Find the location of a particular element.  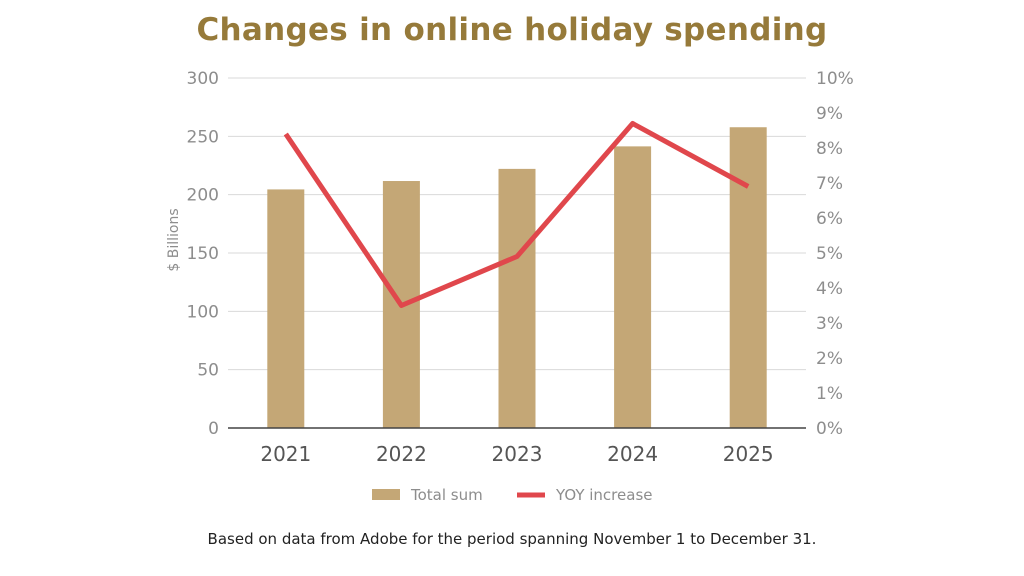

legend-label-yoy-increase: YOY increase is located at coordinates (603, 495).